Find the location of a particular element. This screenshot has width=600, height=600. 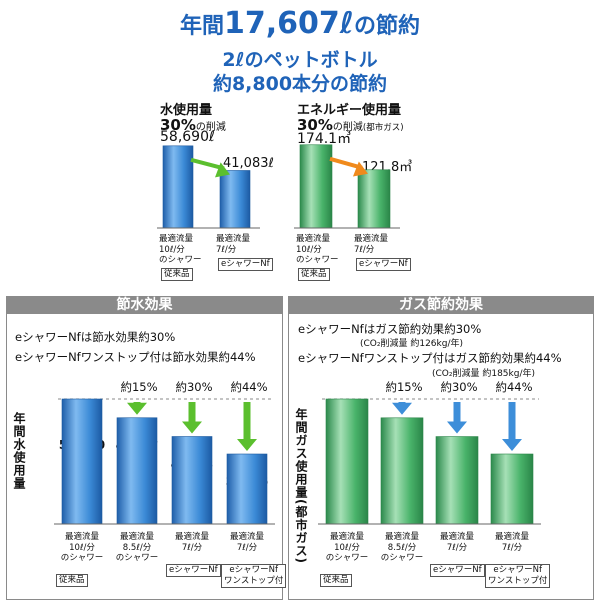

energy-top-category-1: 最適流量 7ℓ/分 is located at coordinates (371, 244).